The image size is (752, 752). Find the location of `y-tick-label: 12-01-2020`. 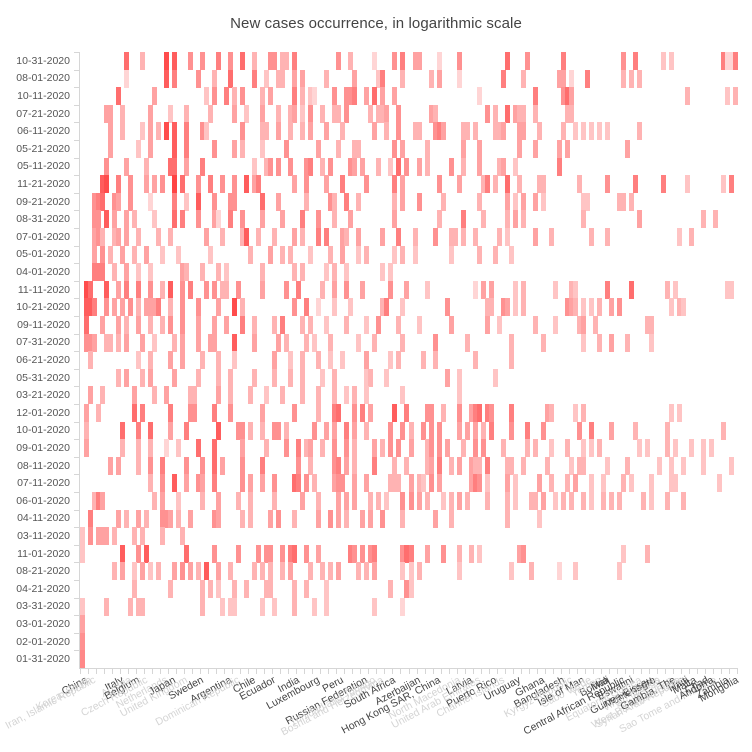

y-tick-label: 12-01-2020 is located at coordinates (43, 412).